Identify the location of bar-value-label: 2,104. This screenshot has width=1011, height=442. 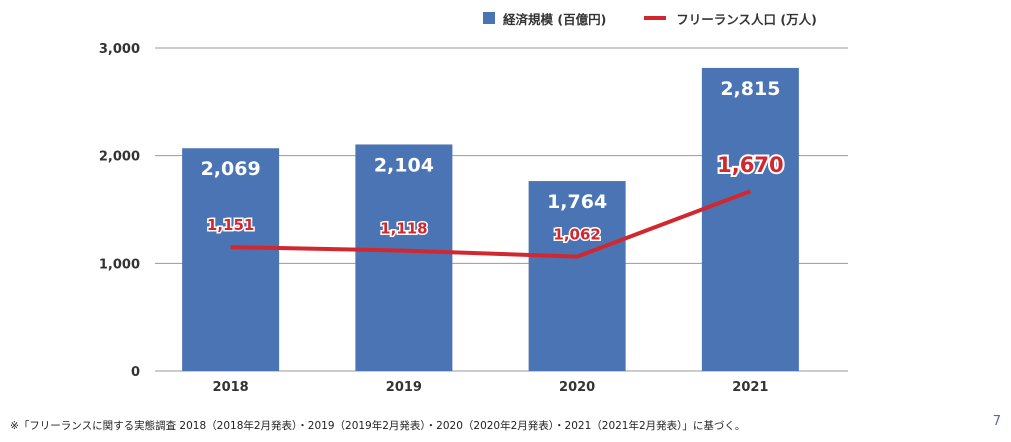
(404, 165).